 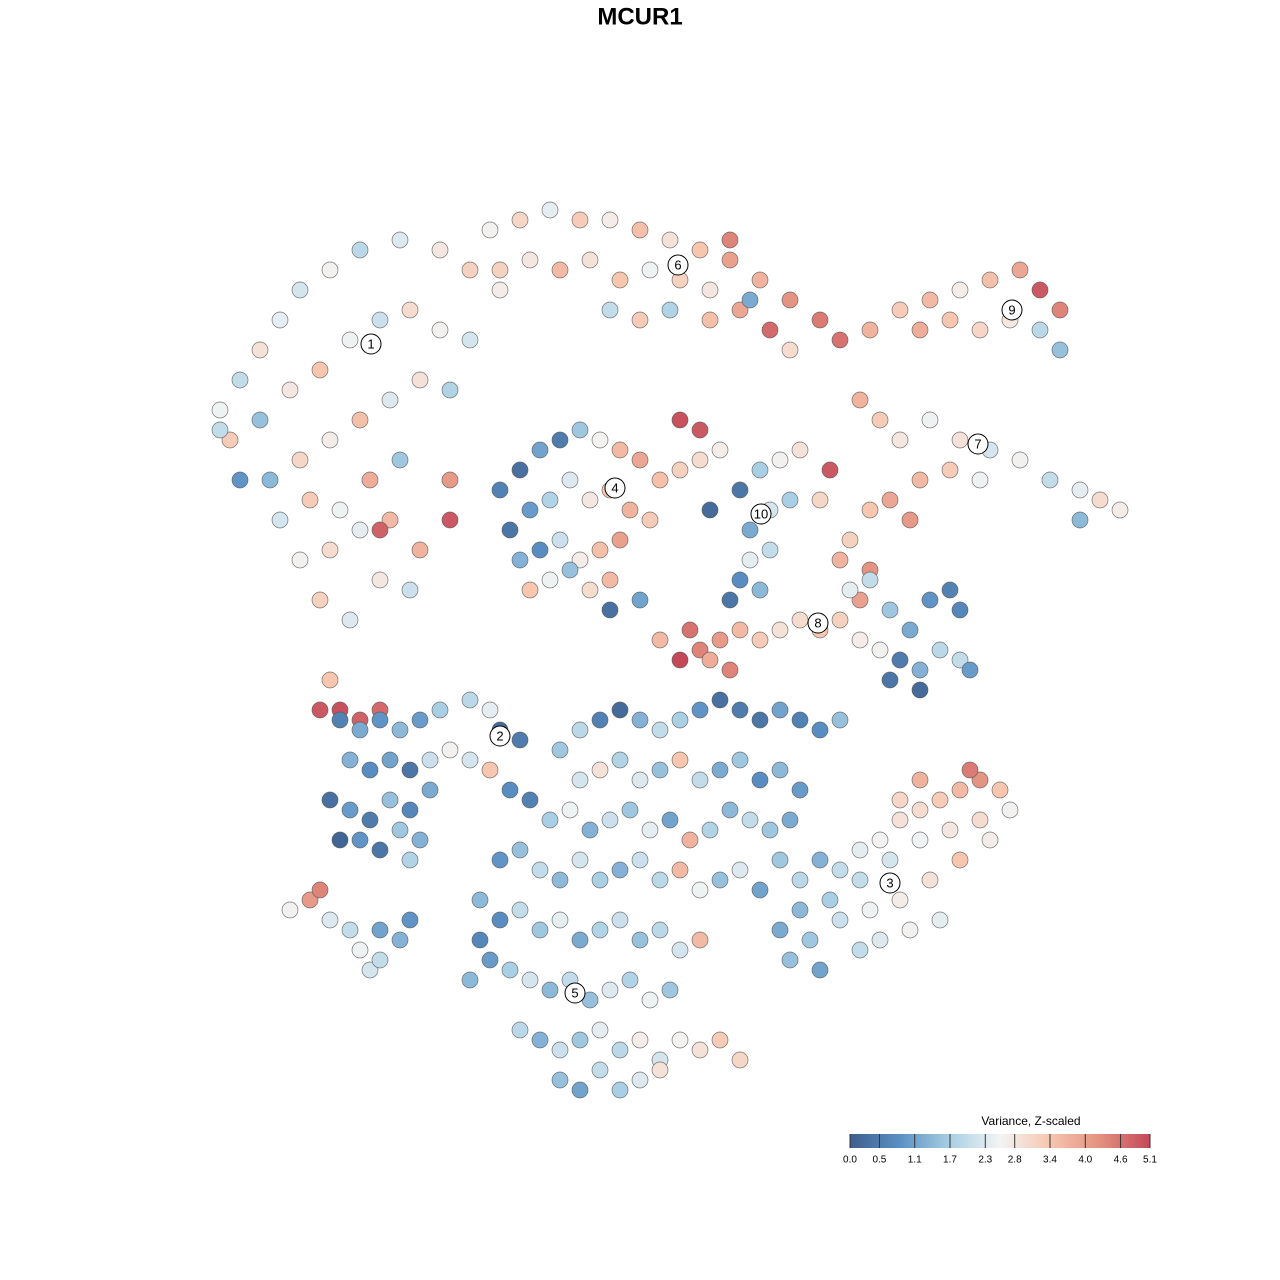 I want to click on cluster-label: 3, so click(x=889, y=882).